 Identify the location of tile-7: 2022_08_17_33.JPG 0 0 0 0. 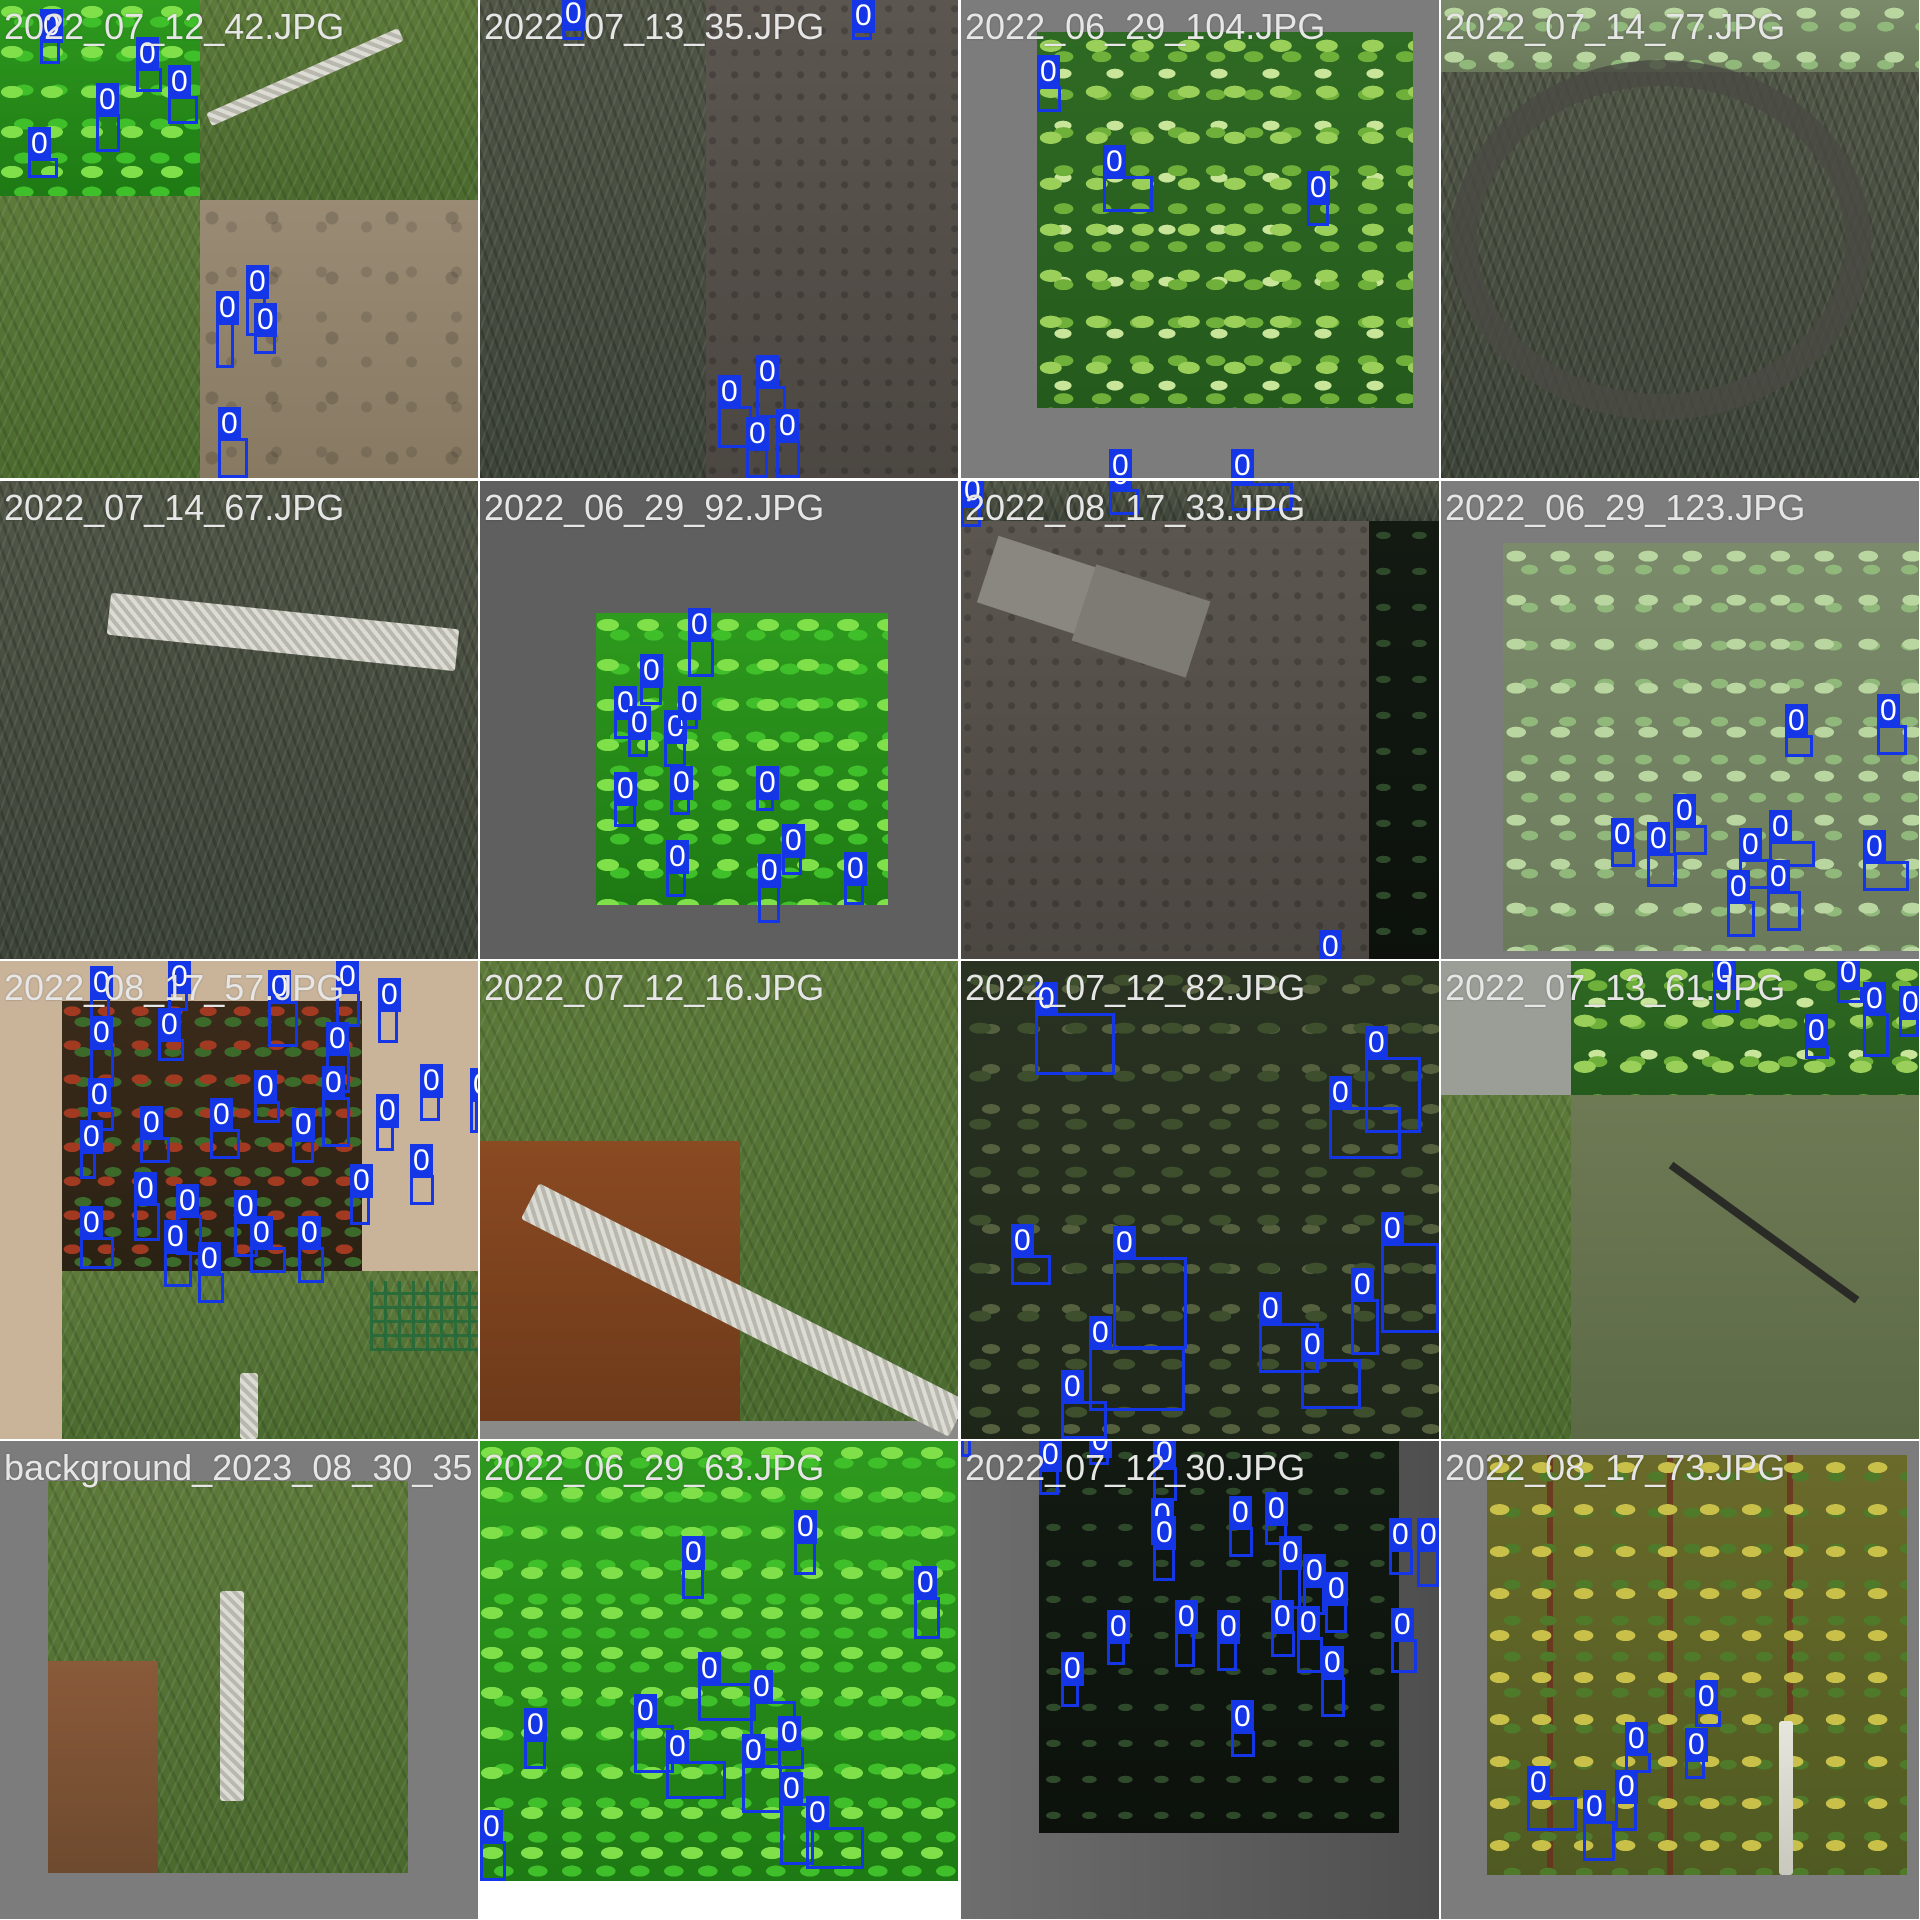
(1200, 720).